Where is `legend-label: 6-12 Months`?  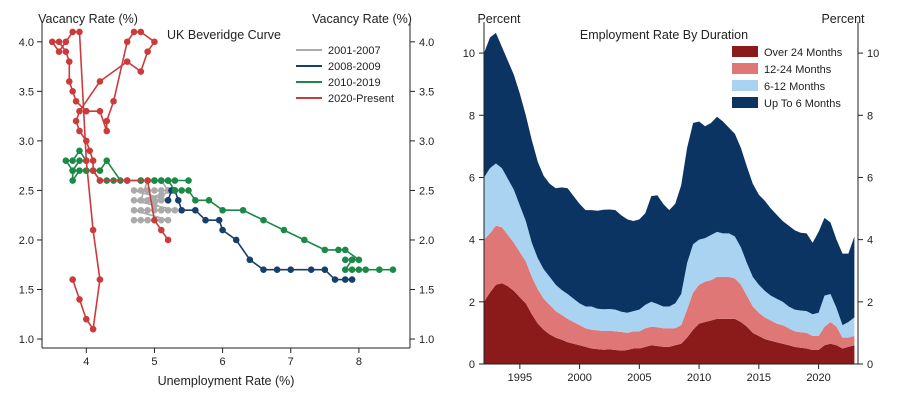
legend-label: 6-12 Months is located at coordinates (795, 87).